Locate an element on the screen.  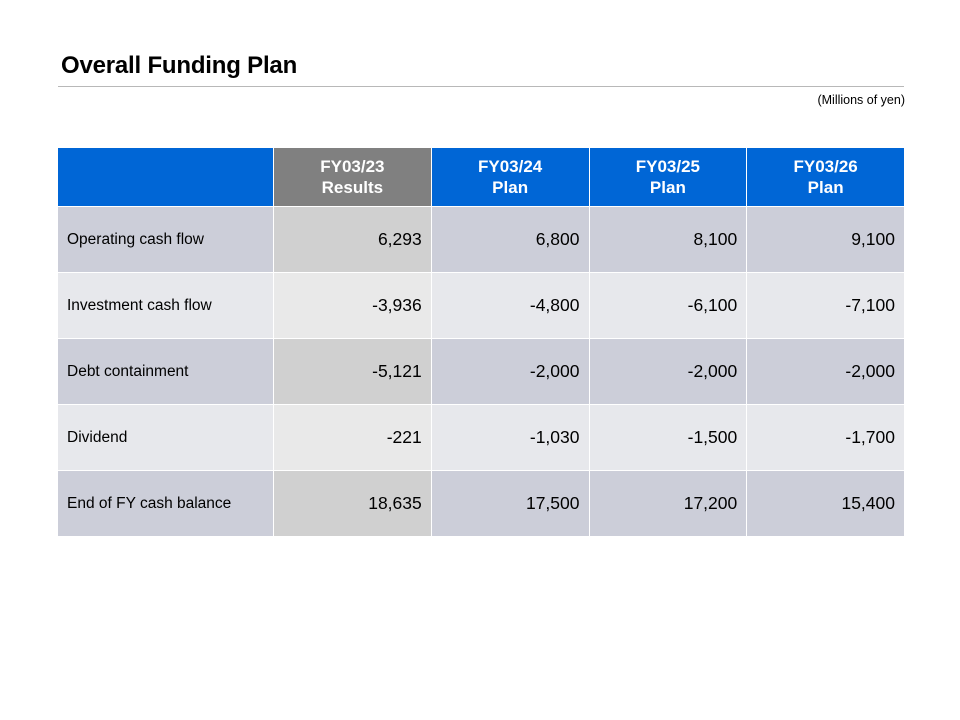
table-row-dividend: Dividend -221 -1,030 -1,500 -1,700 is located at coordinates (481, 437).